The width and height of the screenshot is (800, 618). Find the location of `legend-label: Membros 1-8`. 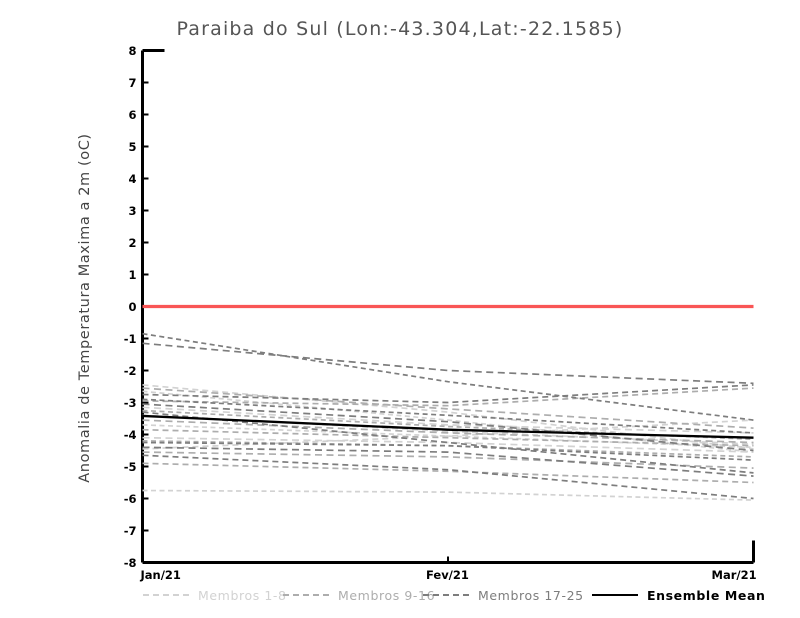

legend-label: Membros 1-8 is located at coordinates (242, 595).